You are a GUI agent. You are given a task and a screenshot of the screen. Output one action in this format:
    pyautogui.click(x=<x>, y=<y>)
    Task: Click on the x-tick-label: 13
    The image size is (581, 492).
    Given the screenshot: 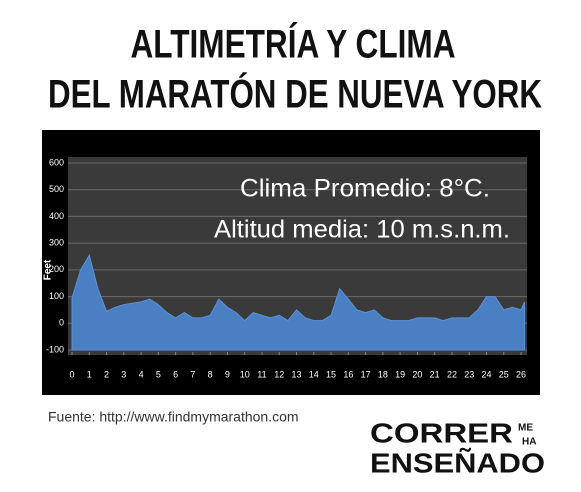 What is the action you would take?
    pyautogui.click(x=297, y=374)
    